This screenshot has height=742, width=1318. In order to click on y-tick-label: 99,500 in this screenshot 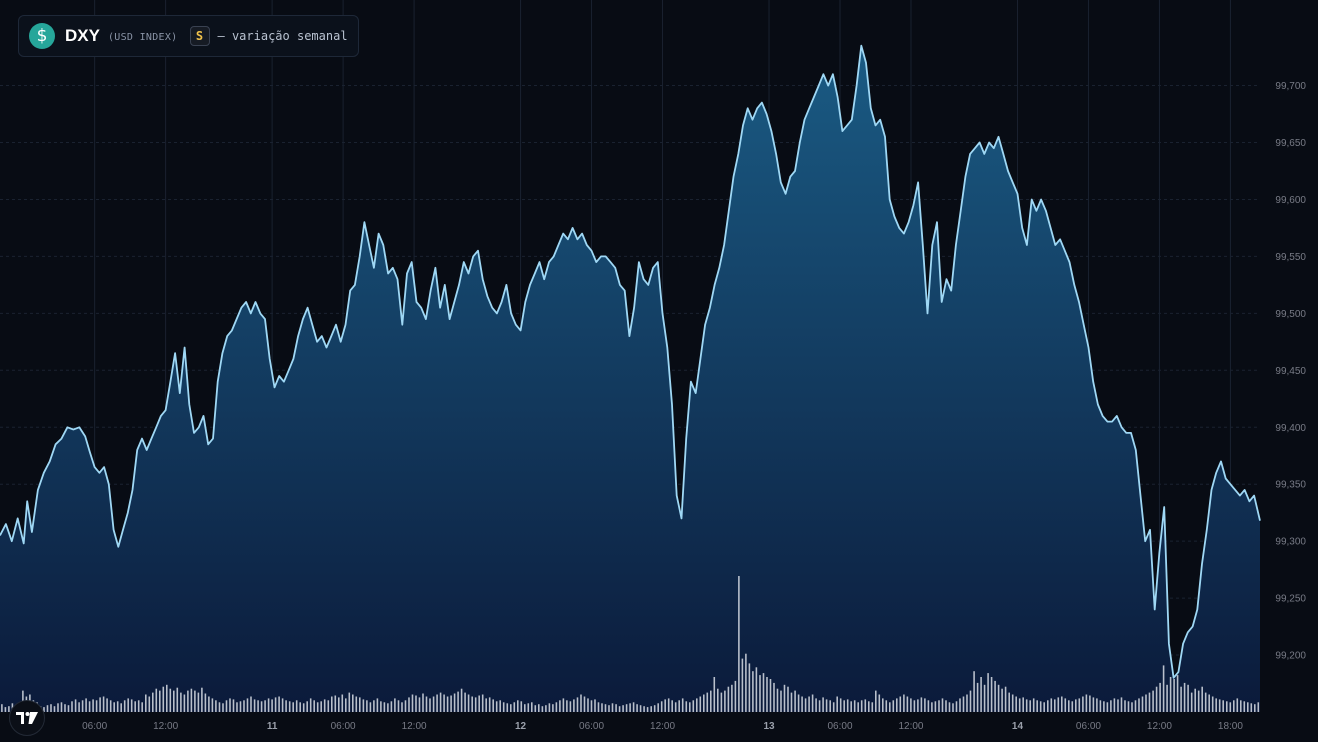, I will do `click(1290, 314)`.